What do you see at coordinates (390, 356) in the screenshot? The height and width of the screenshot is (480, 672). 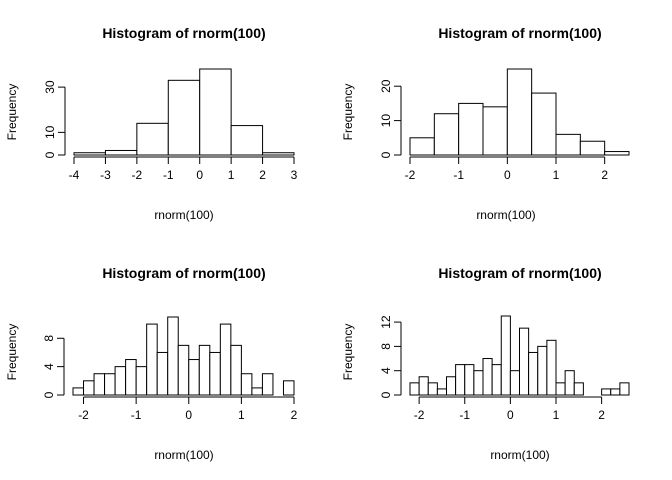 I see `y-axis: 0 4 8 12` at bounding box center [390, 356].